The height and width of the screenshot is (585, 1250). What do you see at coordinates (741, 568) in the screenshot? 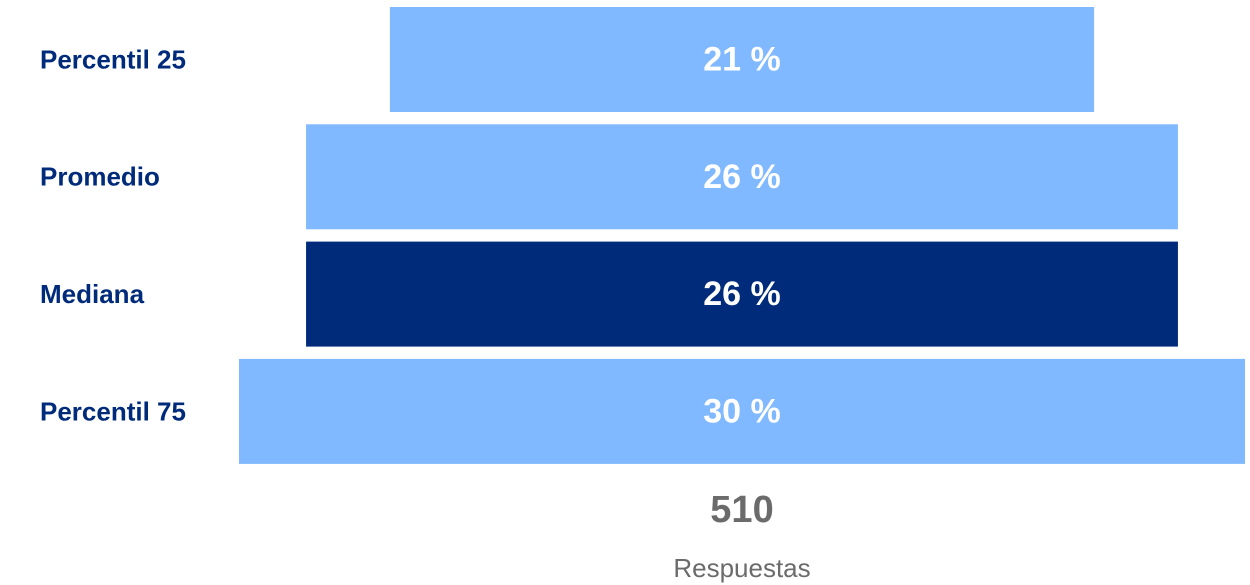
I see `total-label: Respuestas` at bounding box center [741, 568].